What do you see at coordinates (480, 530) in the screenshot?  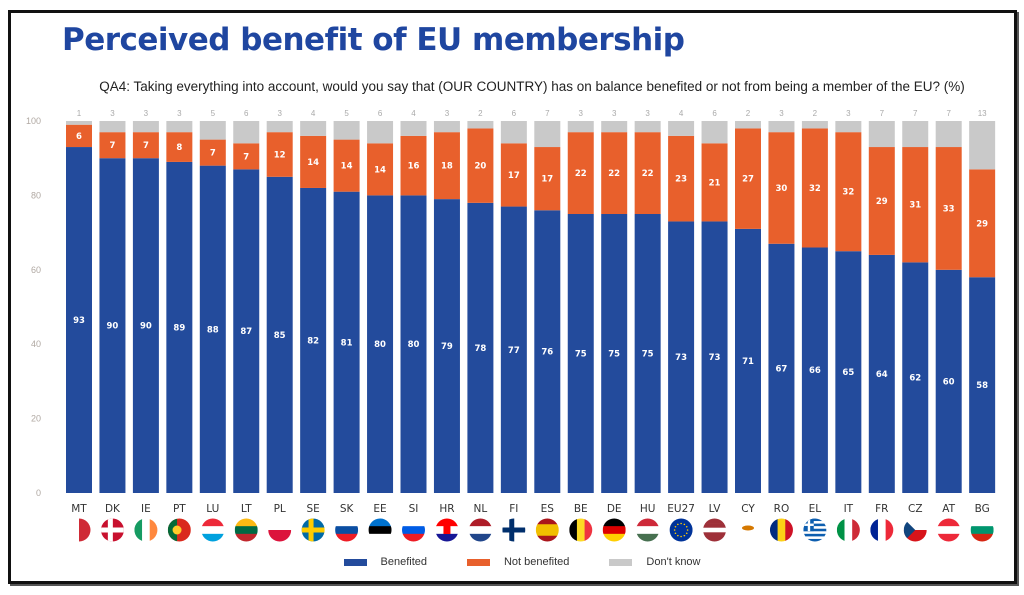 I see `netherlands-flag-icon` at bounding box center [480, 530].